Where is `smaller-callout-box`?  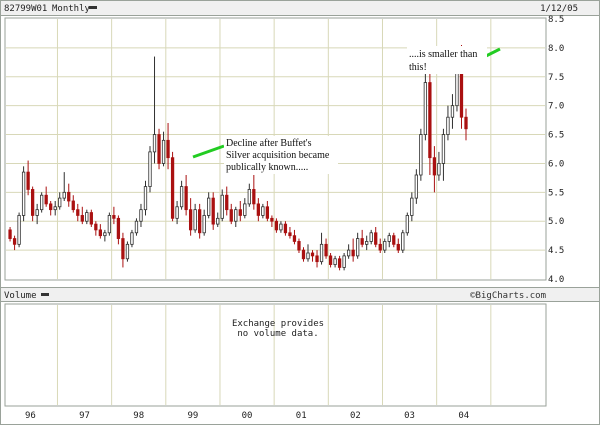 smaller-callout-box is located at coordinates (447, 60).